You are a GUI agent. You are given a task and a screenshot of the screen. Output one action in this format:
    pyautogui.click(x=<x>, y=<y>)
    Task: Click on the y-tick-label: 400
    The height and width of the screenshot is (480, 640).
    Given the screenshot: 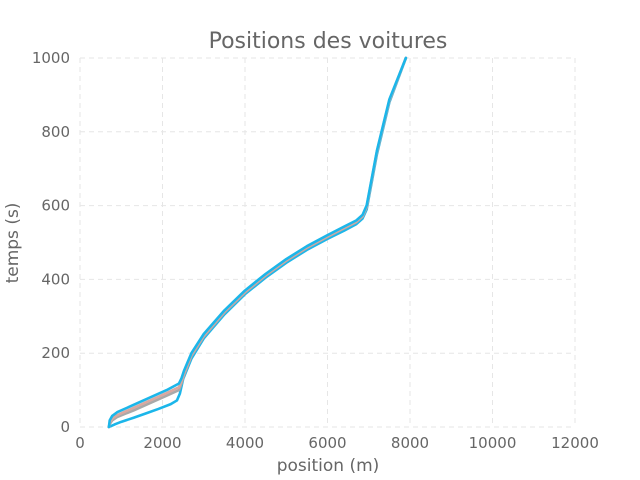 What is the action you would take?
    pyautogui.click(x=55, y=279)
    